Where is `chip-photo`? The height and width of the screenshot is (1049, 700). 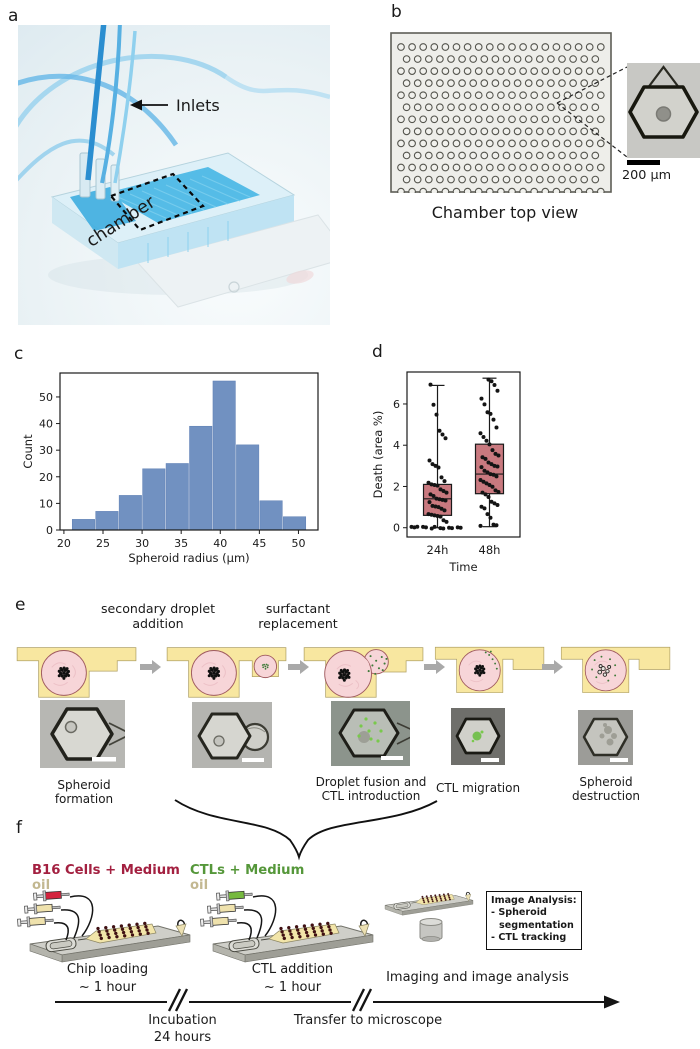 chip-photo is located at coordinates (174, 175).